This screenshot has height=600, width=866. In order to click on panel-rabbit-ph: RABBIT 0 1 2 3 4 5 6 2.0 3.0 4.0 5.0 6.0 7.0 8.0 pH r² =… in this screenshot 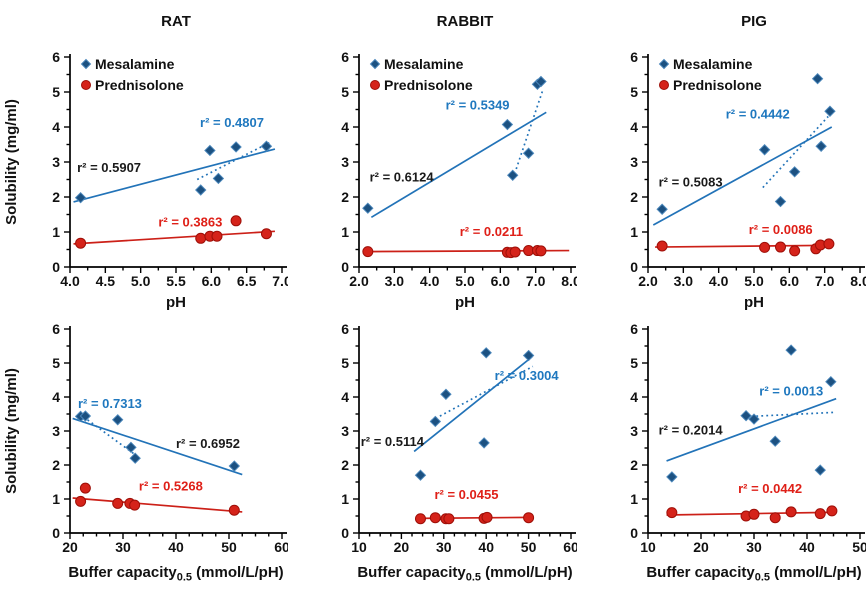, I will do `click(459, 162)`.